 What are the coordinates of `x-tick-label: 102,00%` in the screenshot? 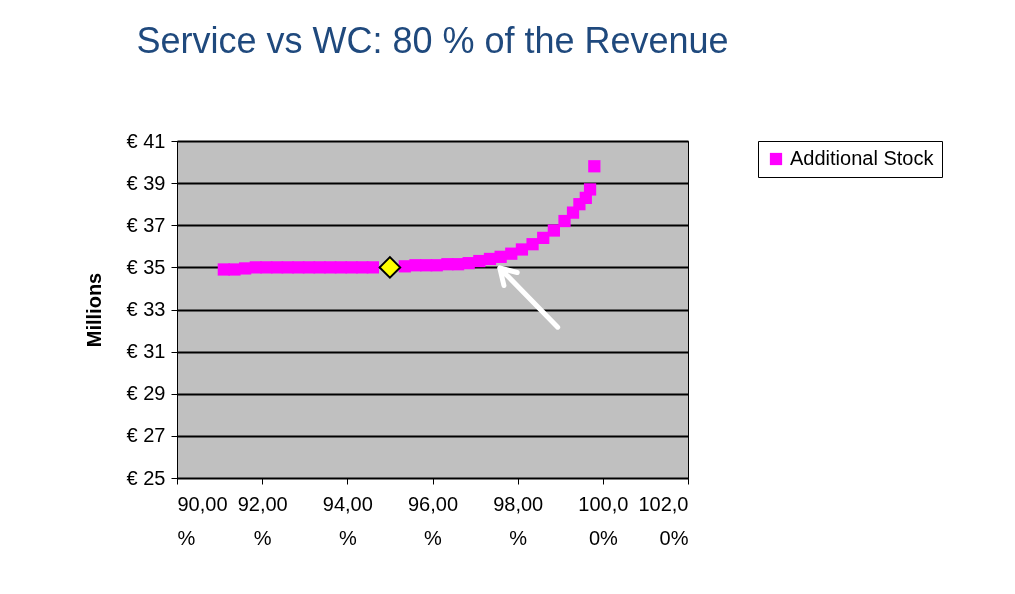 It's located at (663, 520).